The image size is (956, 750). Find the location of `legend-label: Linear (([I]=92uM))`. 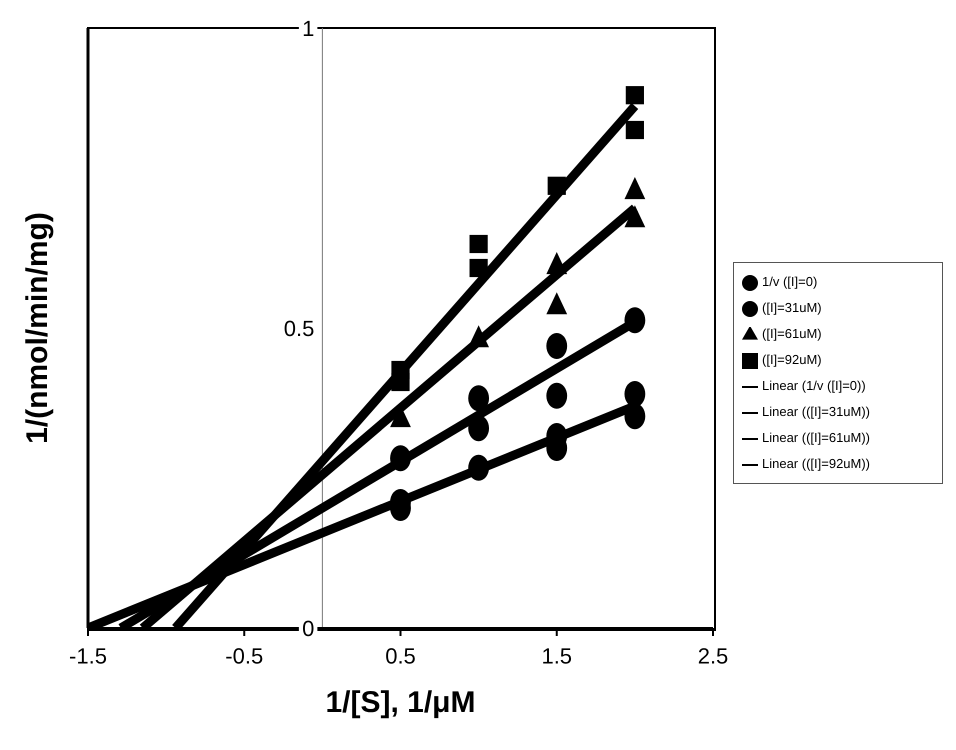

legend-label: Linear (([I]=92uM)) is located at coordinates (816, 463).